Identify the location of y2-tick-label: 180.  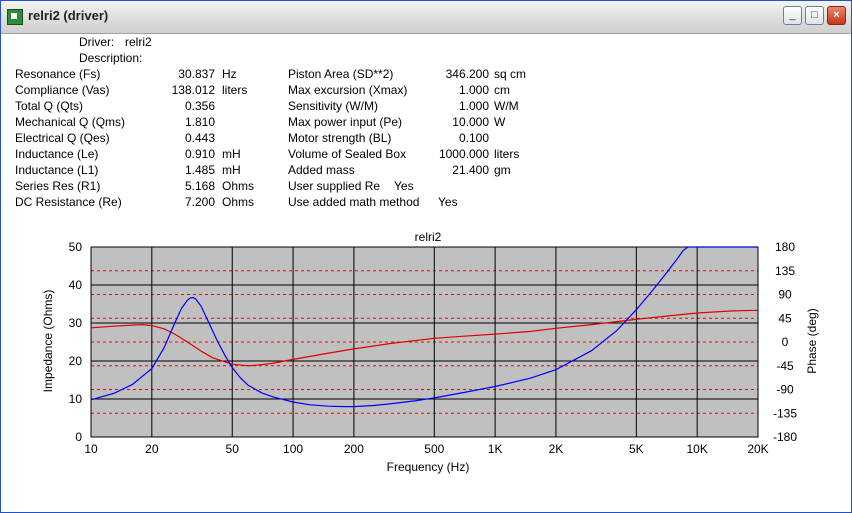
(785, 247).